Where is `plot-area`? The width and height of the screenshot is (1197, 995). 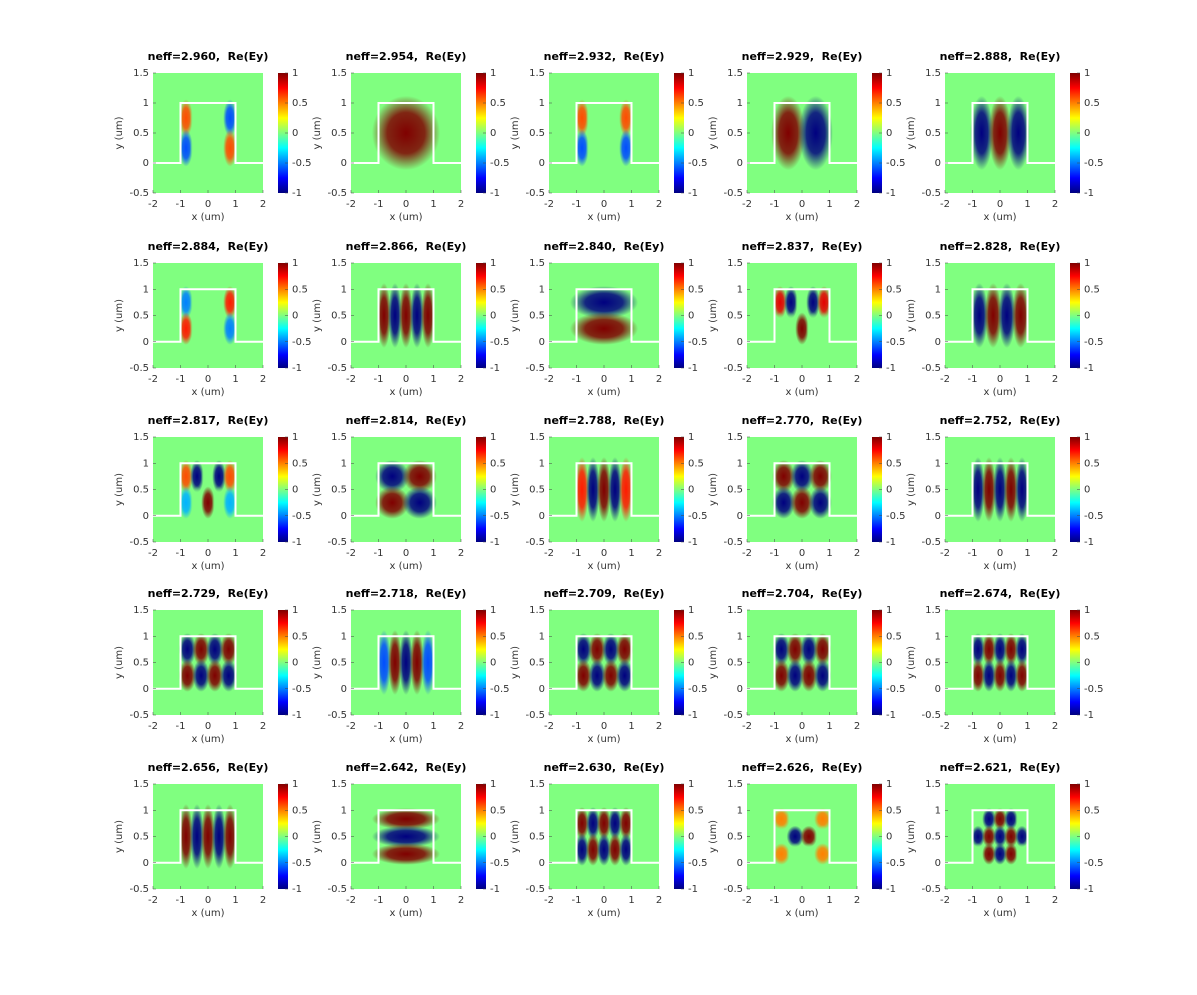
plot-area is located at coordinates (208, 662).